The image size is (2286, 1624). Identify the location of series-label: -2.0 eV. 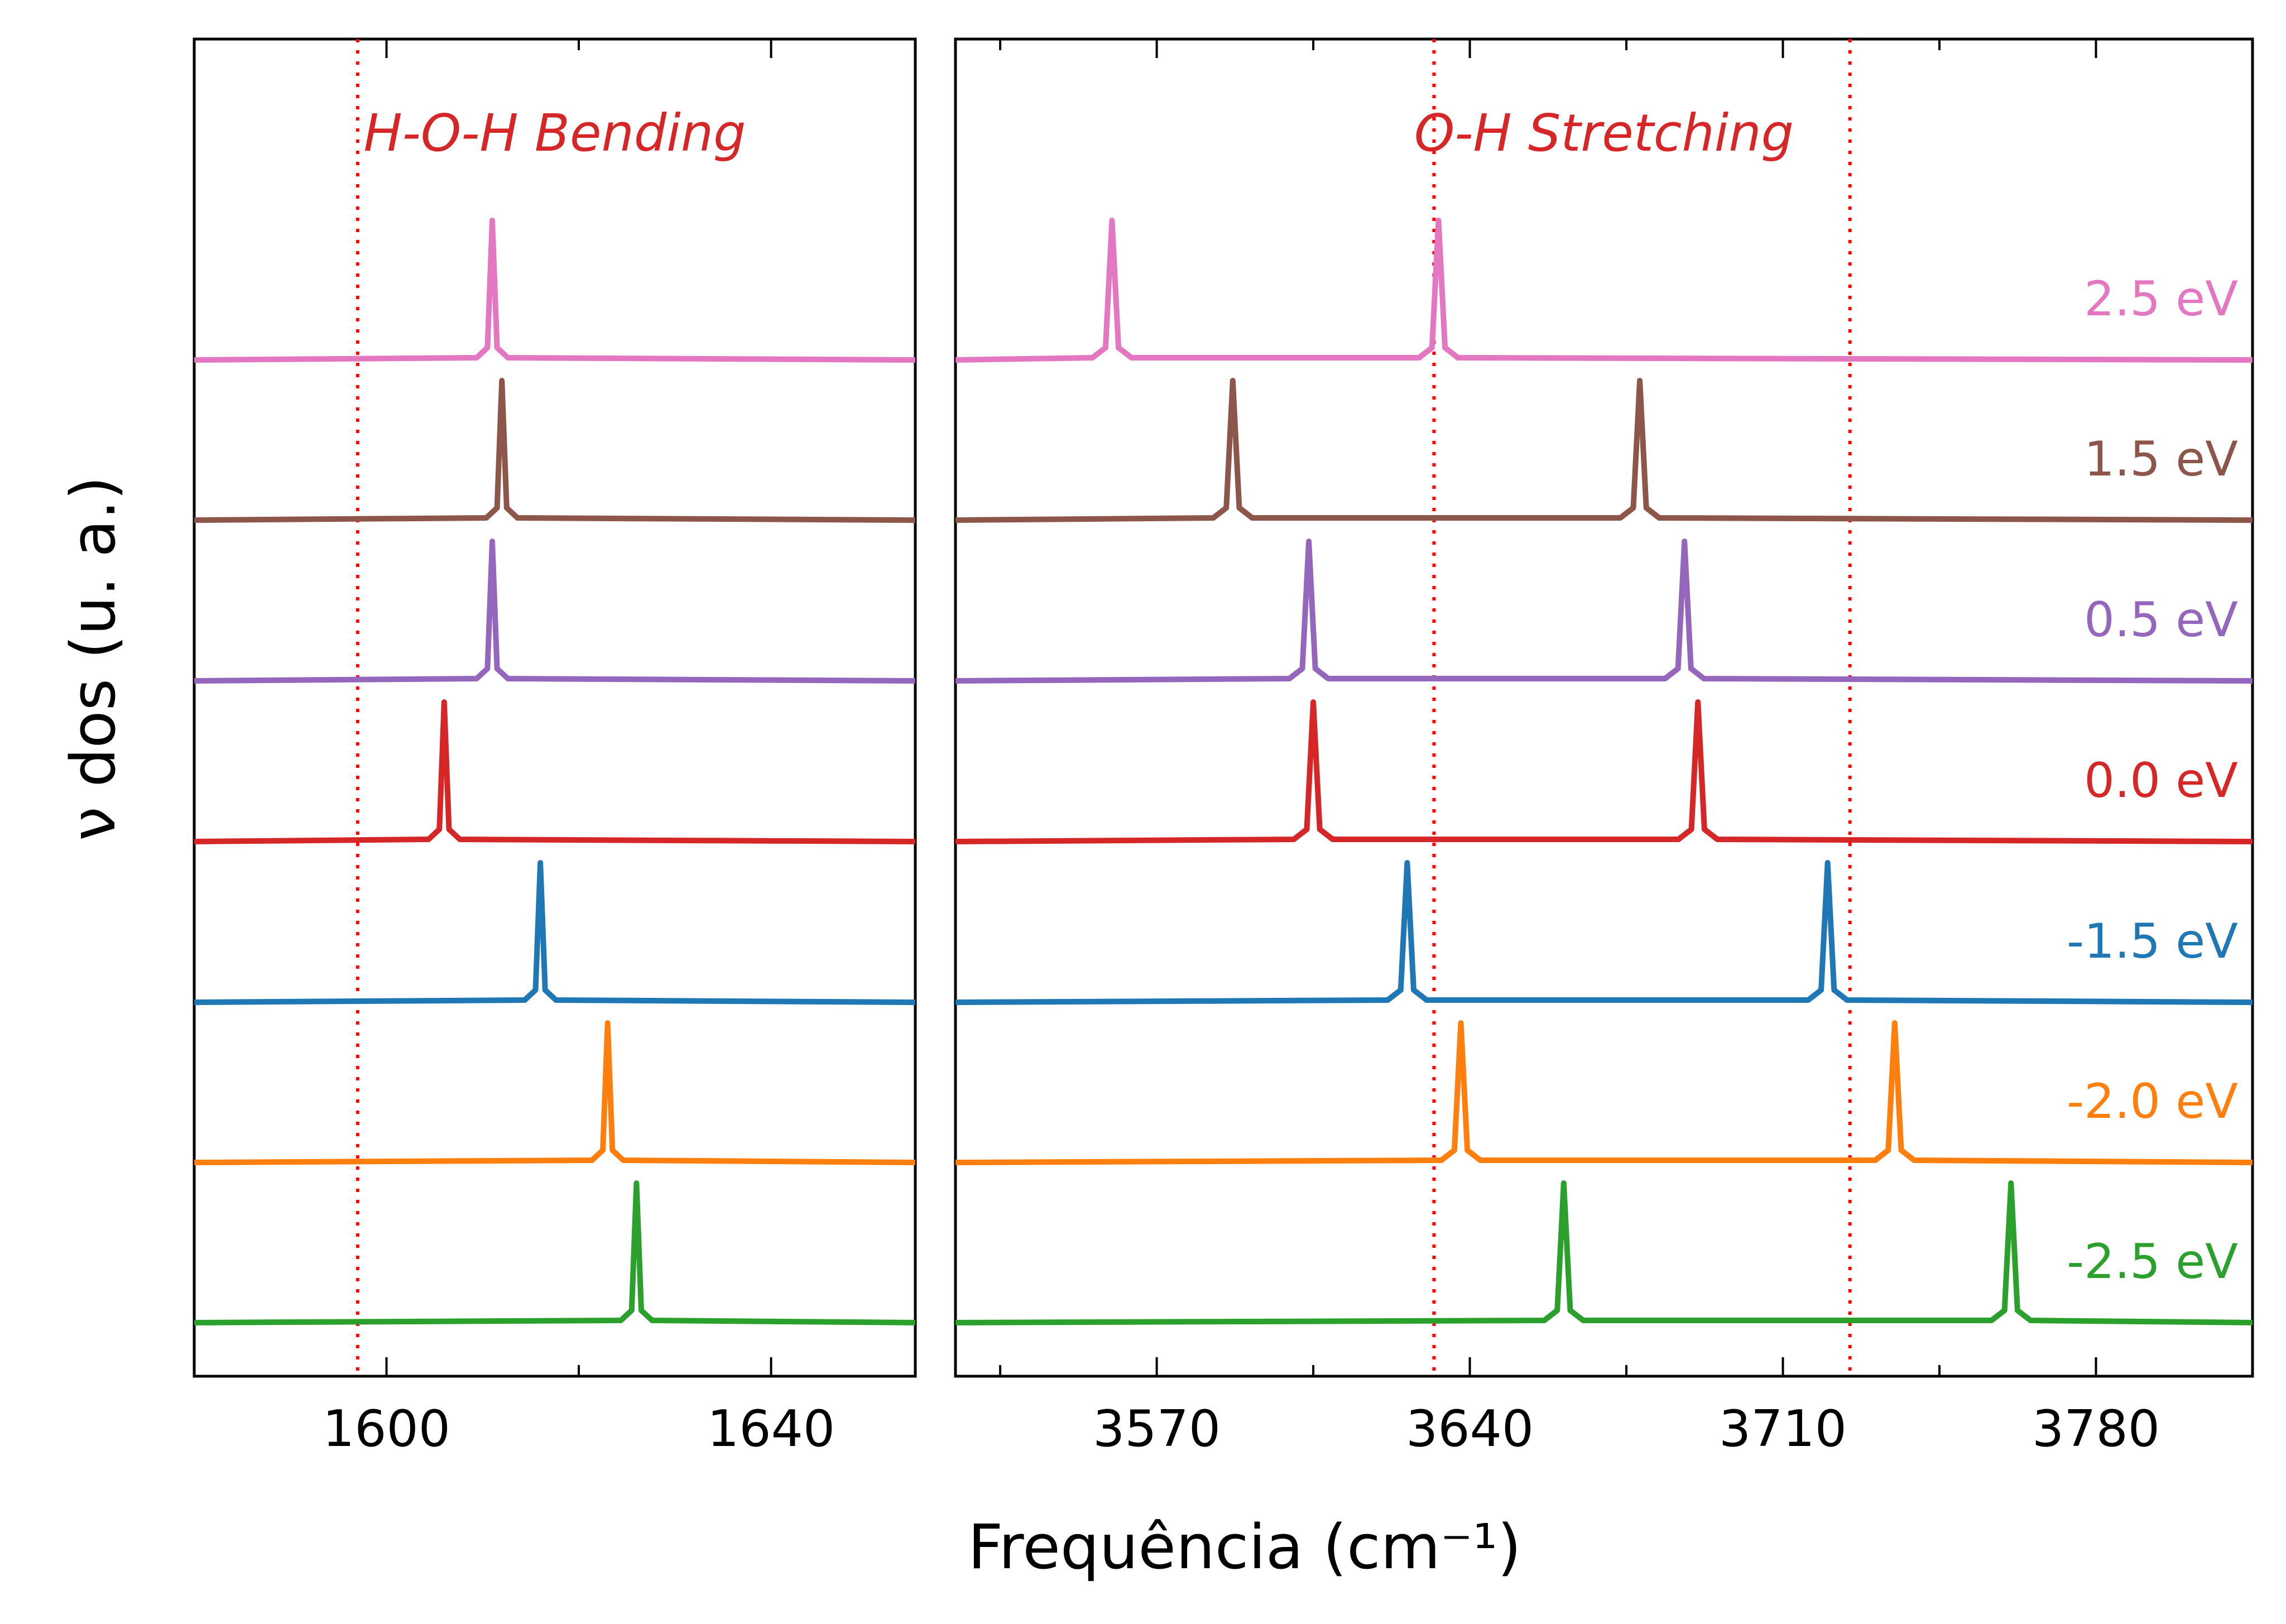
(2152, 1102).